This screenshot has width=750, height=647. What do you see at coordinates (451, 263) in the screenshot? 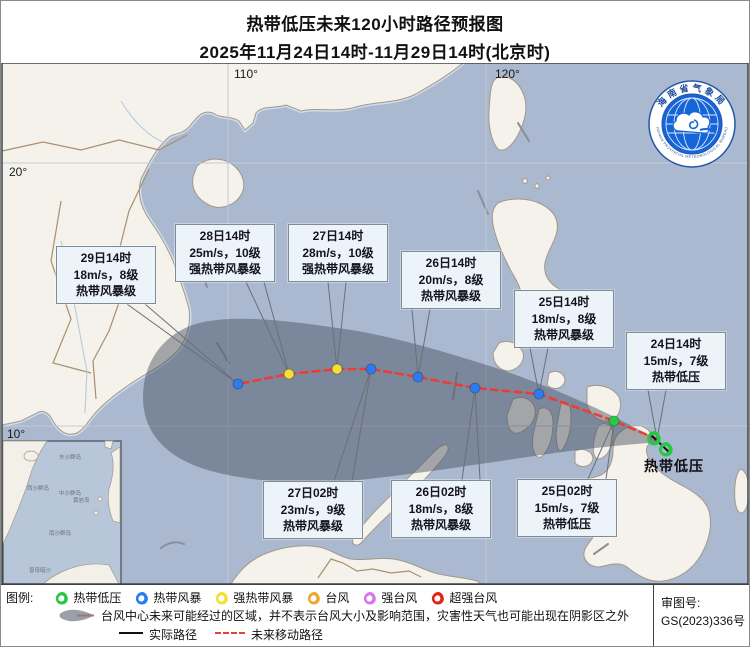
I see `forecast-time: 26日14时` at bounding box center [451, 263].